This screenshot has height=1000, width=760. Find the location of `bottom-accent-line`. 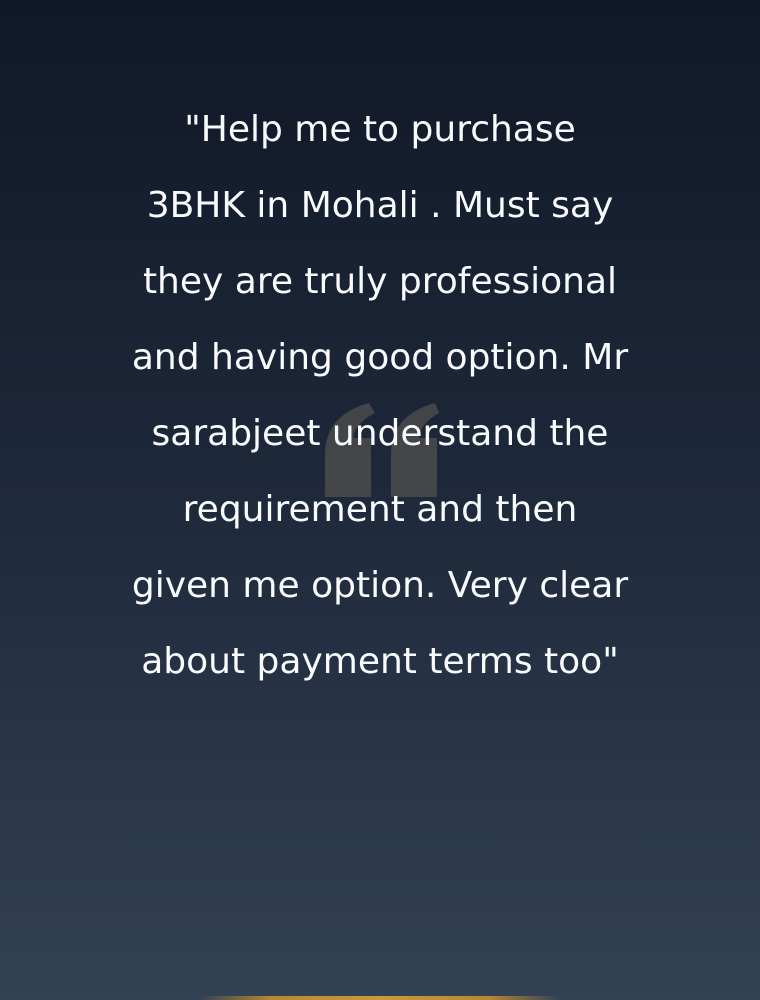

bottom-accent-line is located at coordinates (380, 998).